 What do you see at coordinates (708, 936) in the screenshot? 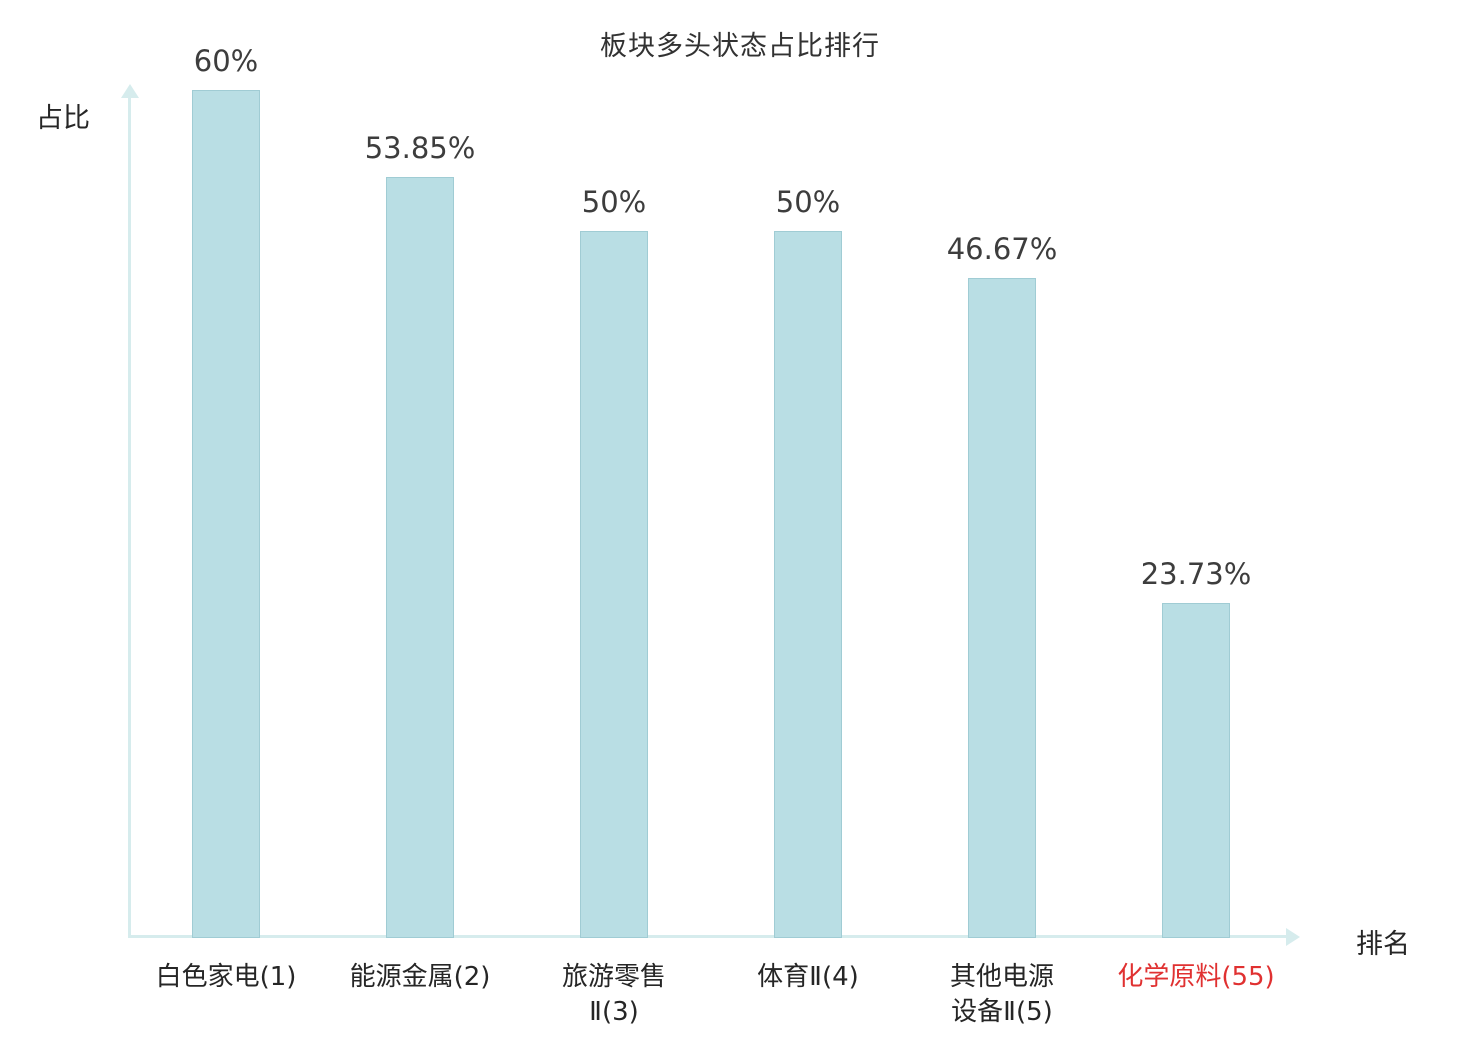
I see `x-axis-line` at bounding box center [708, 936].